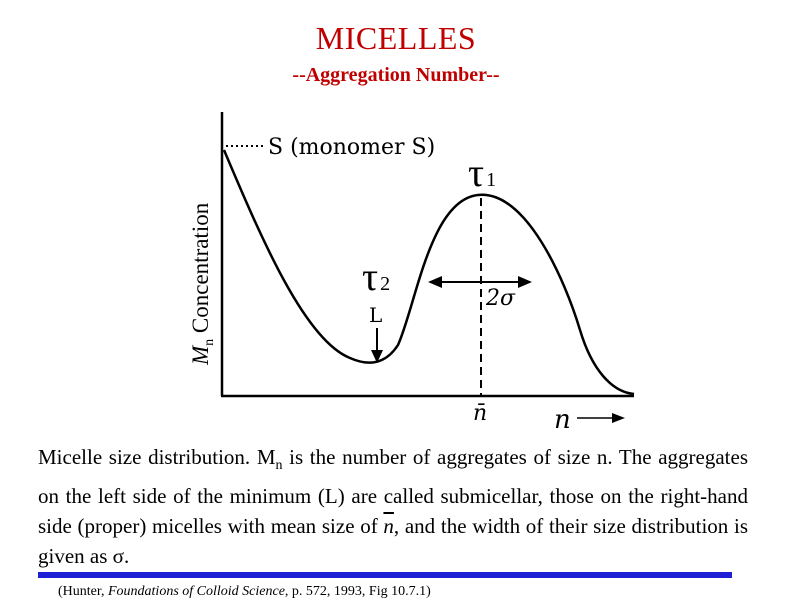  Describe the element at coordinates (500, 298) in the screenshot. I see `width-label: 2σ` at that location.